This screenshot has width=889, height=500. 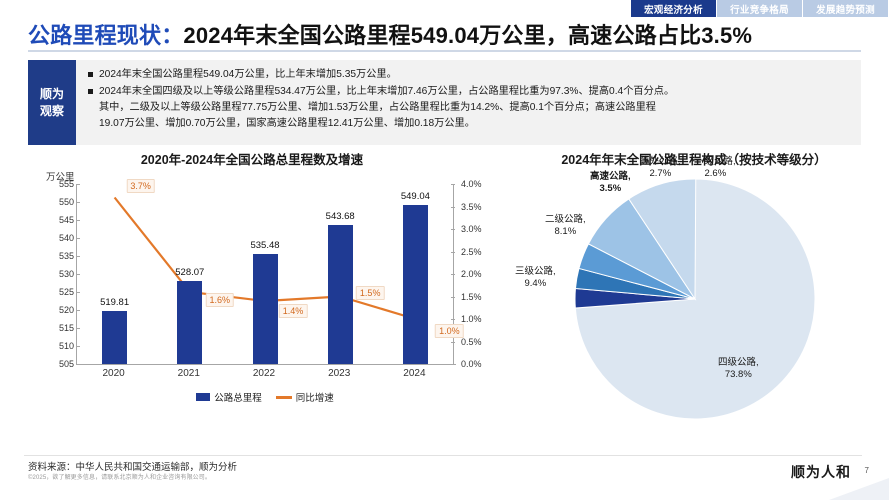 I want to click on growth-rate-label: 1.4%, so click(x=293, y=311).